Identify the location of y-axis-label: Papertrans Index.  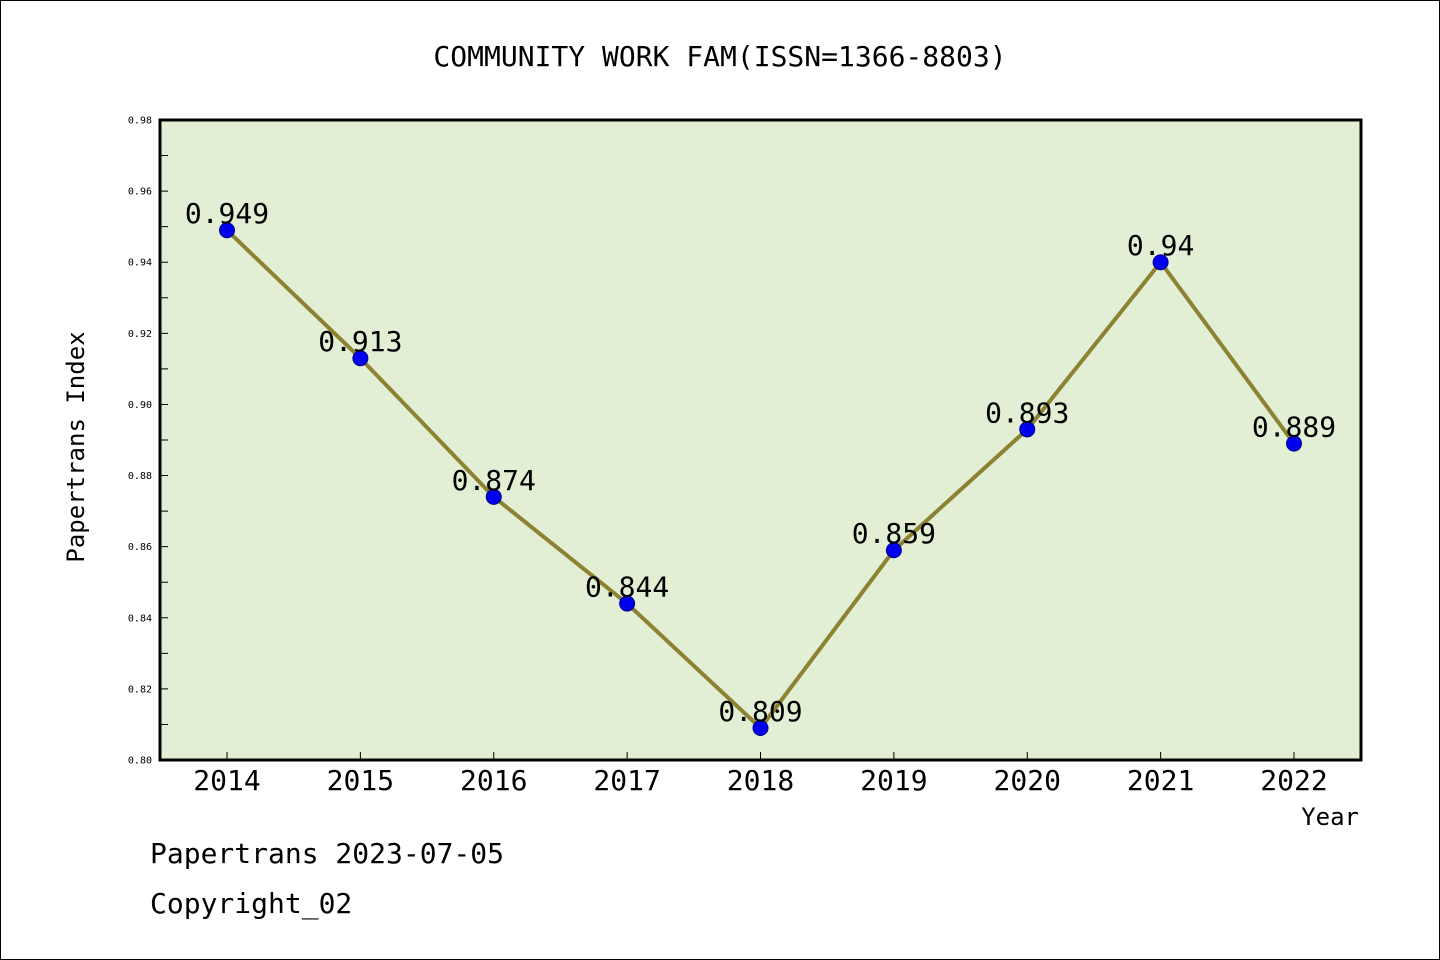
(76, 446).